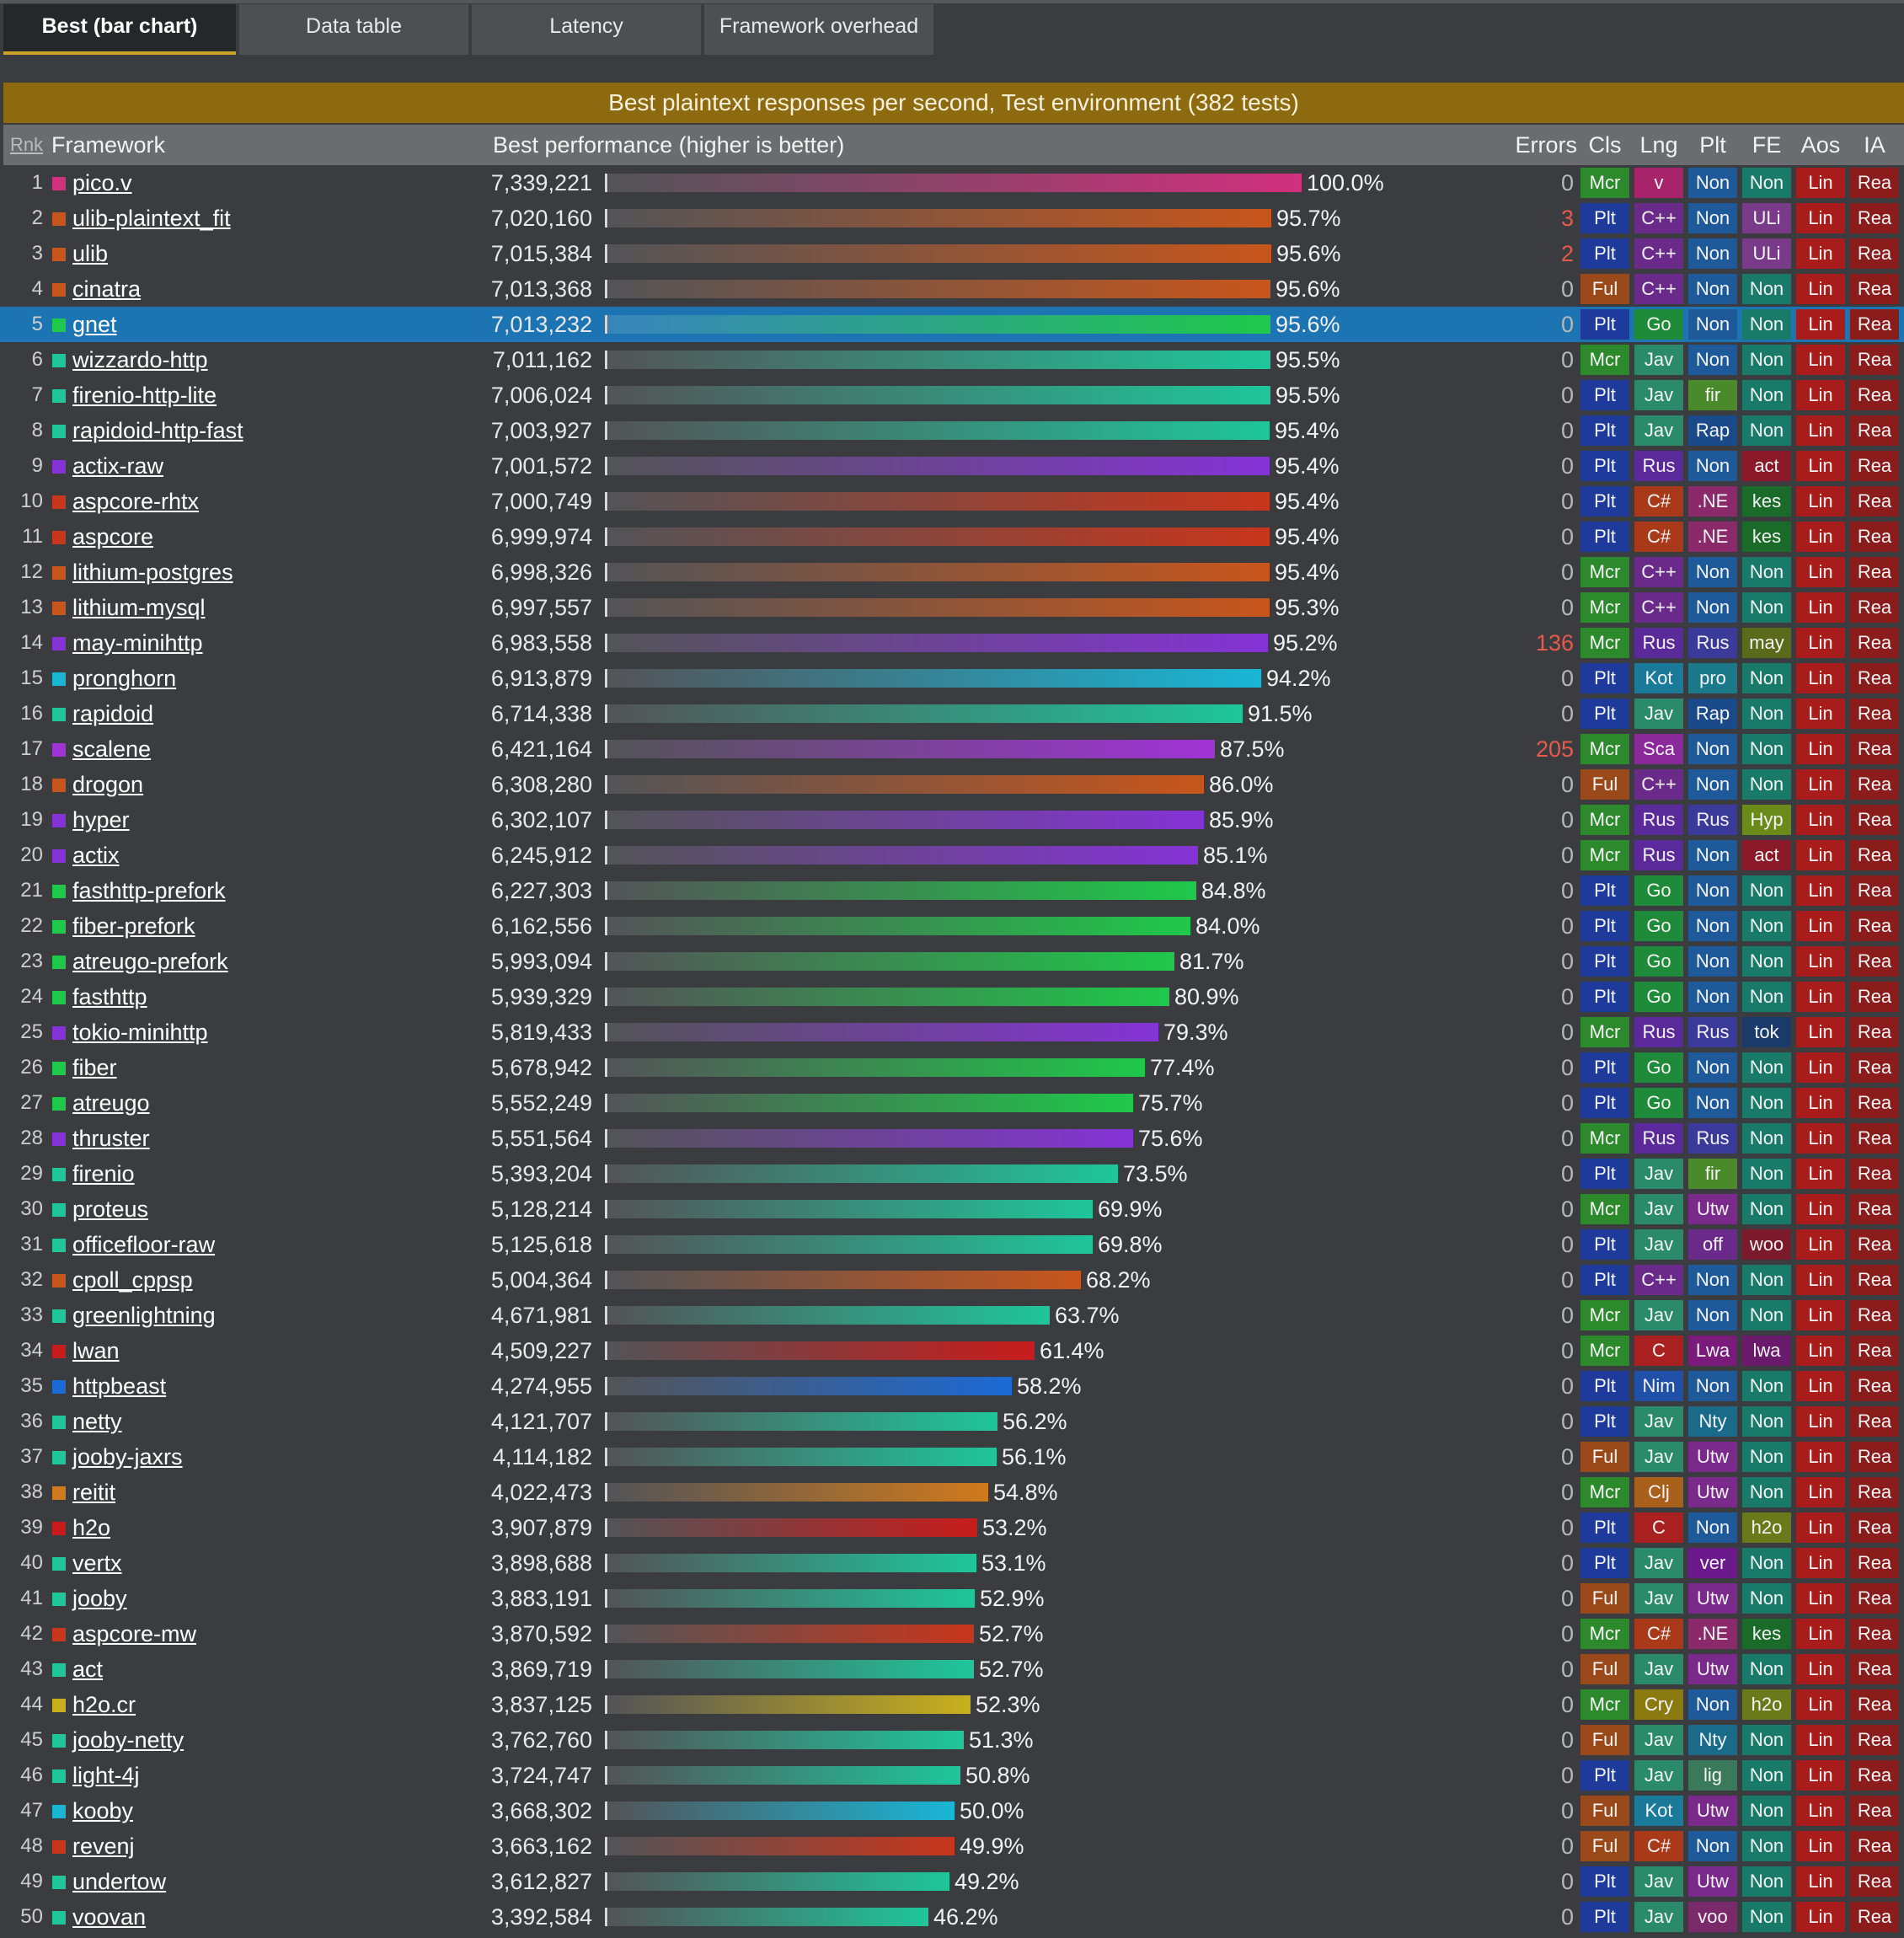 This screenshot has height=1938, width=1904. Describe the element at coordinates (1659, 1492) in the screenshot. I see `tag-lng: Clj` at that location.